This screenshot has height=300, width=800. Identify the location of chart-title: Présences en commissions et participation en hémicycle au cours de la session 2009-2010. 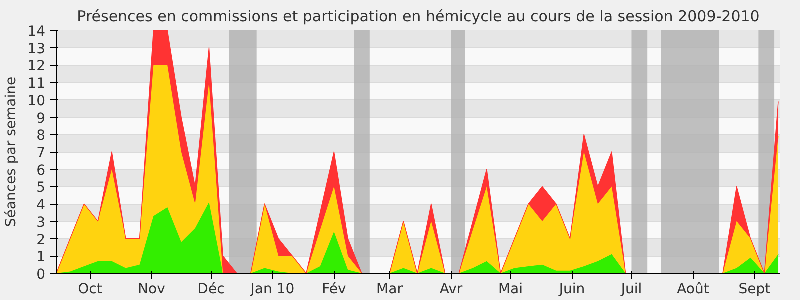
(418, 17).